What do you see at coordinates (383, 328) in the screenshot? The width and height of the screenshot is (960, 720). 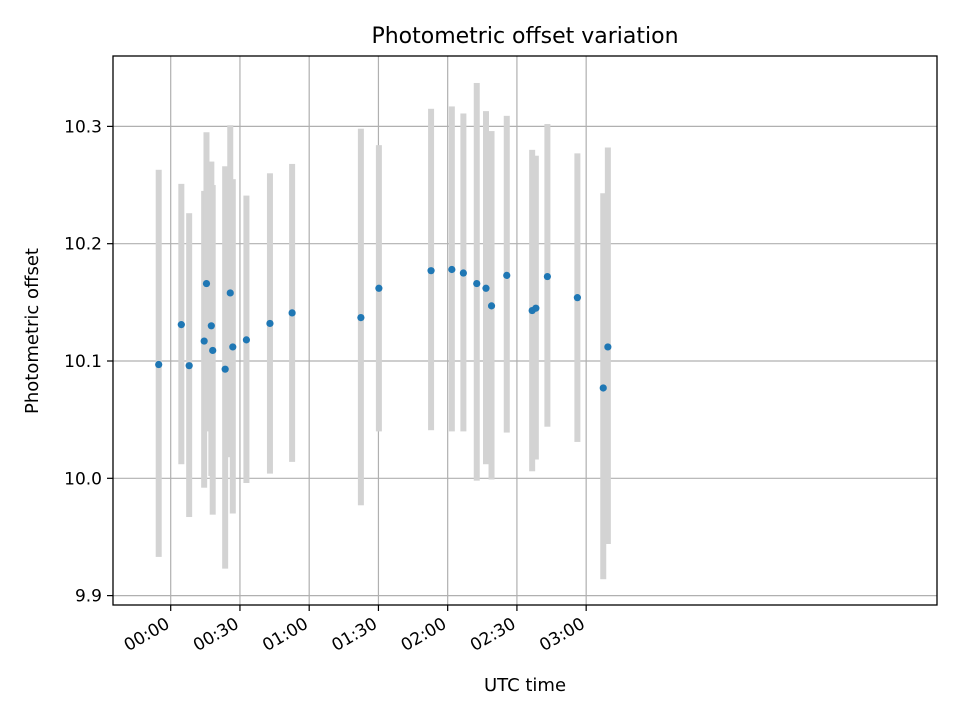 I see `point-layer` at bounding box center [383, 328].